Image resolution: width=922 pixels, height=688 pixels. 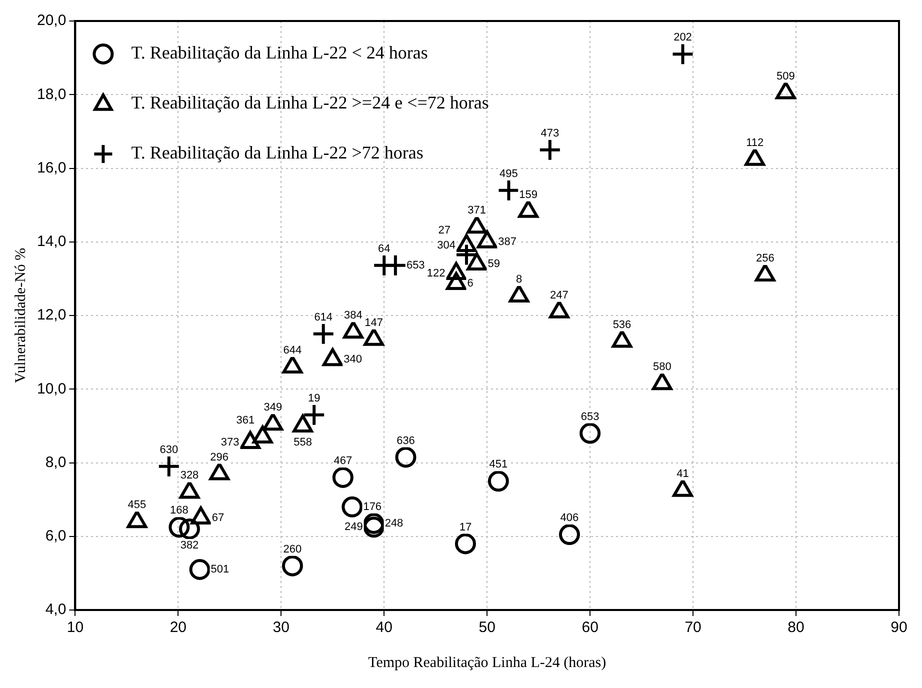 What do you see at coordinates (477, 210) in the screenshot?
I see `annotation: 371` at bounding box center [477, 210].